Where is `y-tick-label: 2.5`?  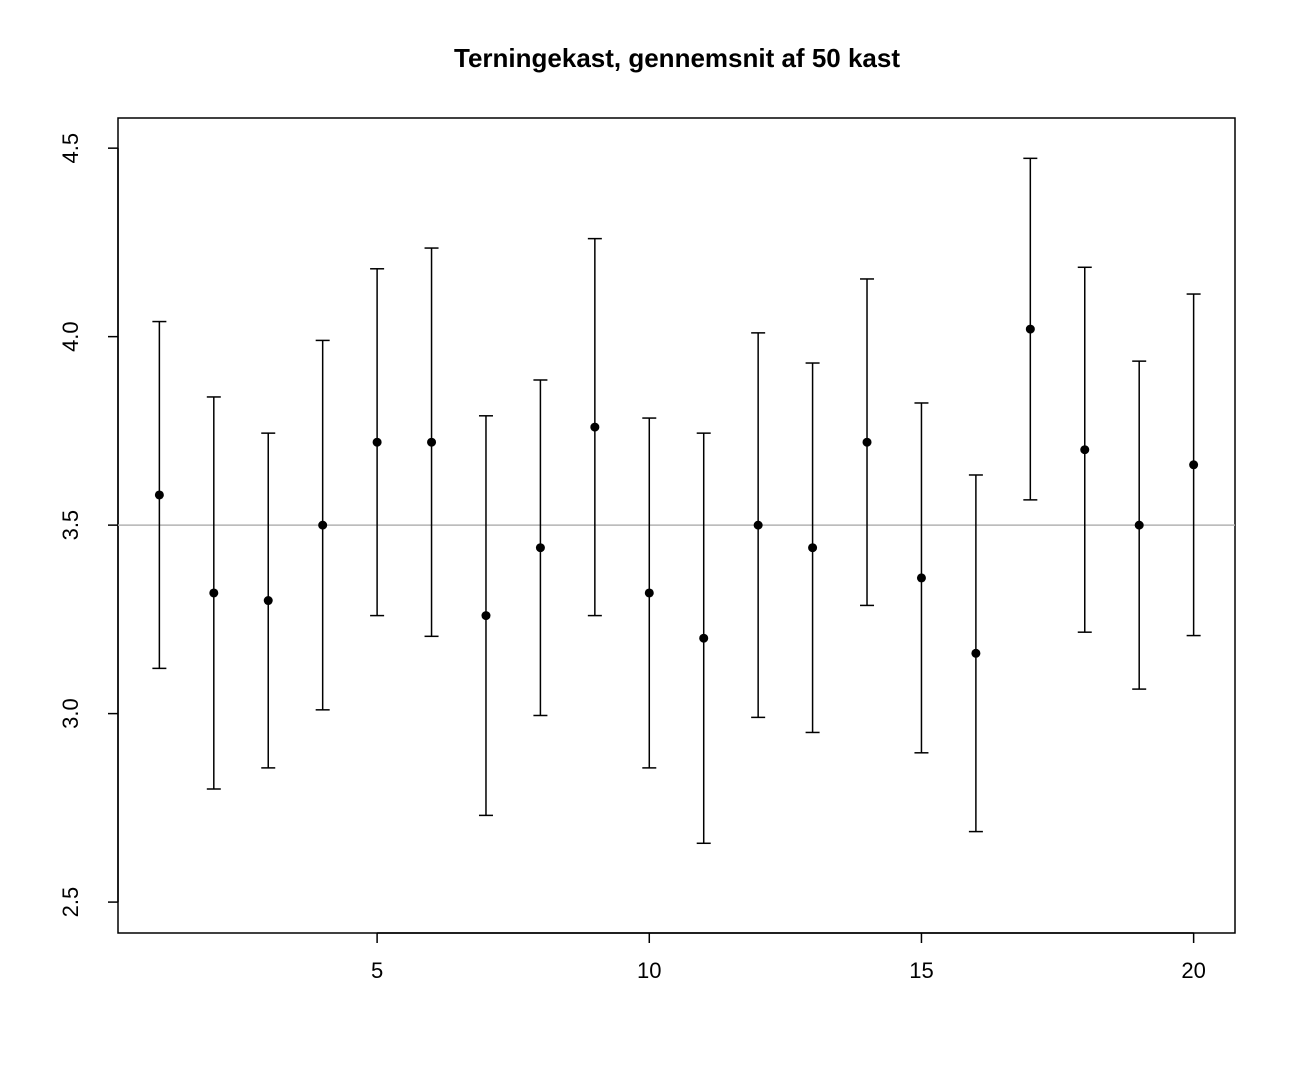
y-tick-label: 2.5 is located at coordinates (70, 902).